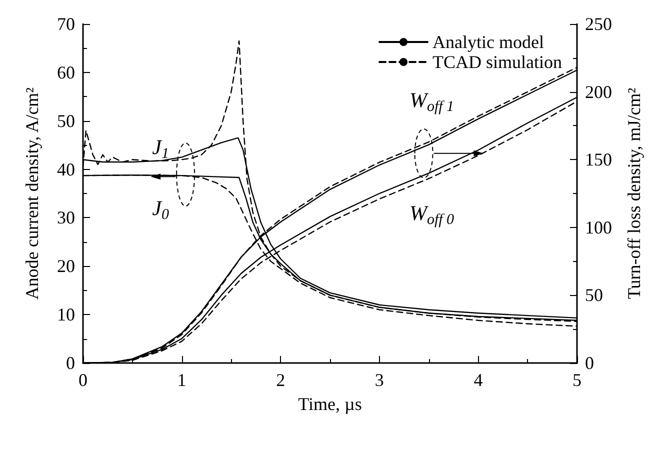  I want to click on y-tick-label: 30, so click(66, 218).